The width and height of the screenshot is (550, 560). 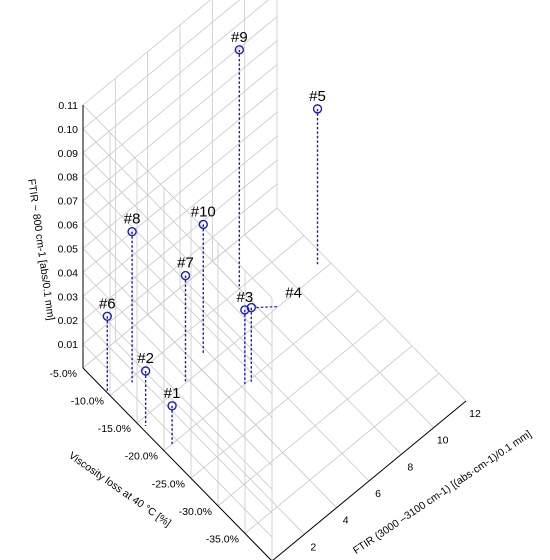 I want to click on label-leader-line, so click(x=267, y=307).